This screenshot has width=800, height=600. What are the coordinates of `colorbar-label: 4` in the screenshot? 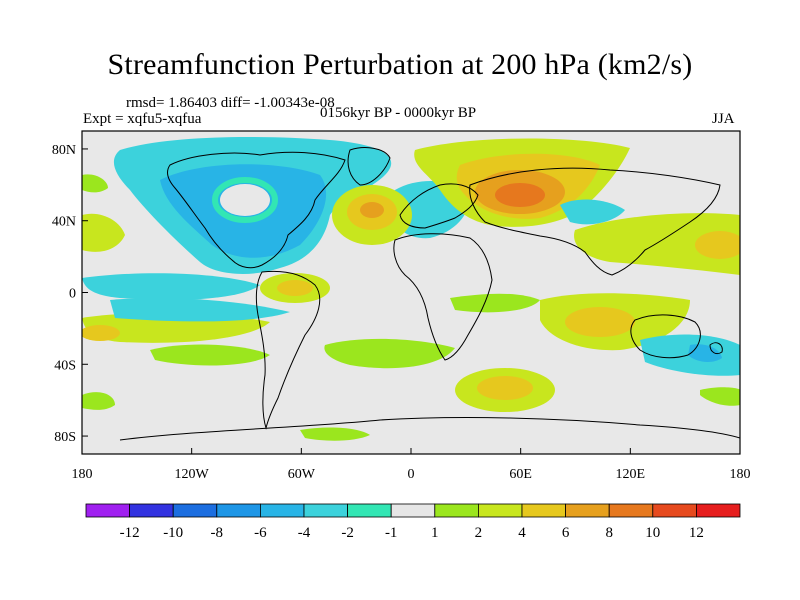 It's located at (522, 533).